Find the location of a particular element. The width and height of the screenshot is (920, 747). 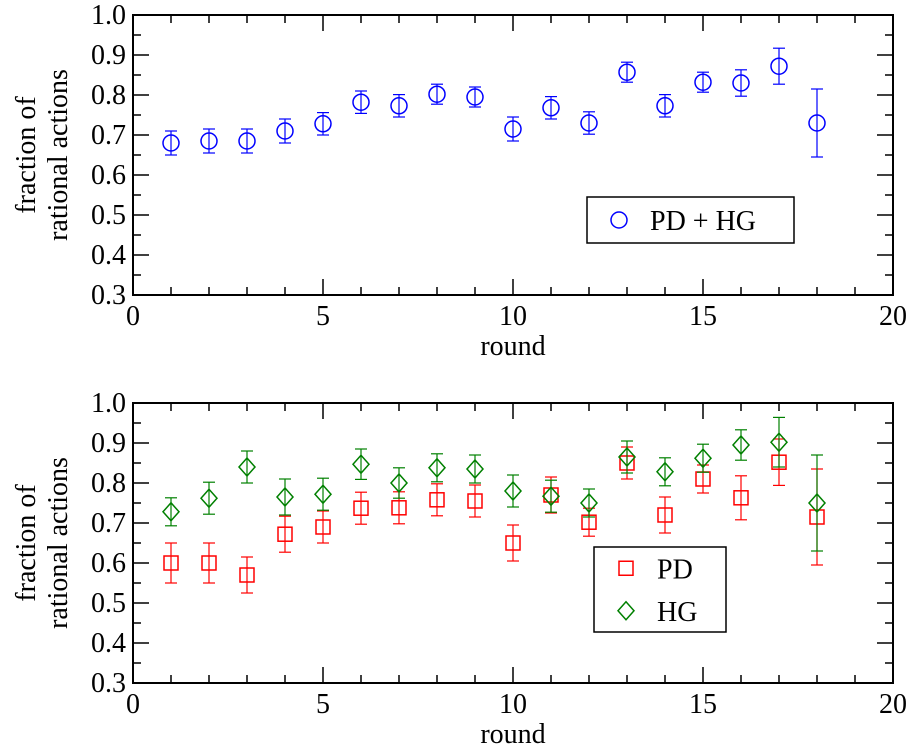

legend-label: PD is located at coordinates (675, 569).